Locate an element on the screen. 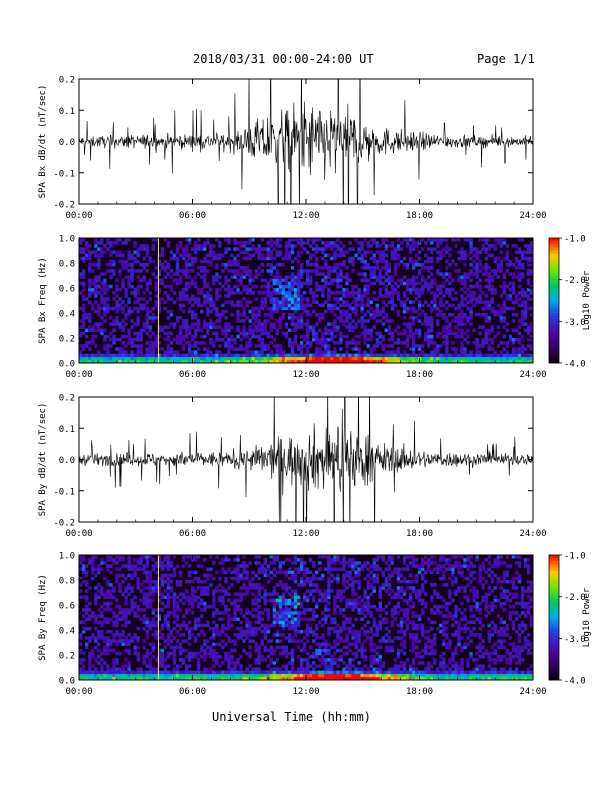 The width and height of the screenshot is (612, 792). colorbar-tick-label: -4.0 is located at coordinates (575, 365).